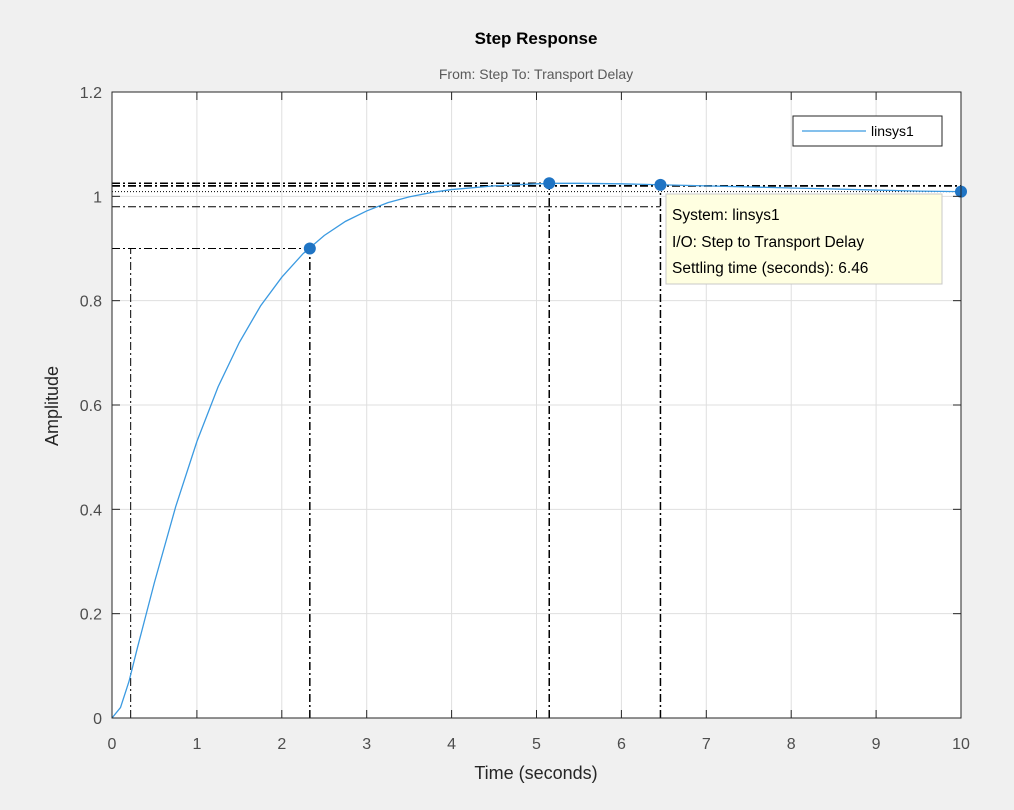 The width and height of the screenshot is (1014, 810). What do you see at coordinates (366, 744) in the screenshot?
I see `x-tick-label: 3` at bounding box center [366, 744].